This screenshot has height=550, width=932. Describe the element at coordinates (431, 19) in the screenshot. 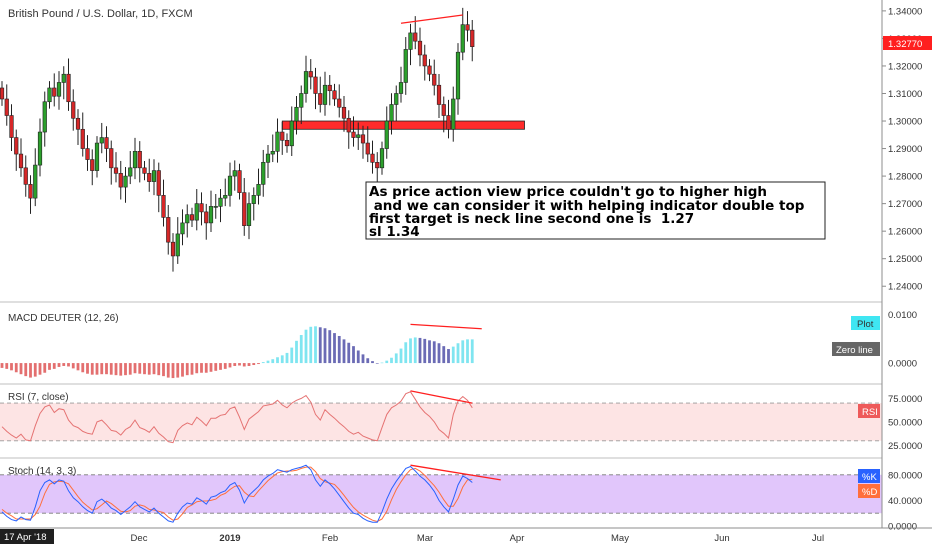

I see `resistance-line` at that location.